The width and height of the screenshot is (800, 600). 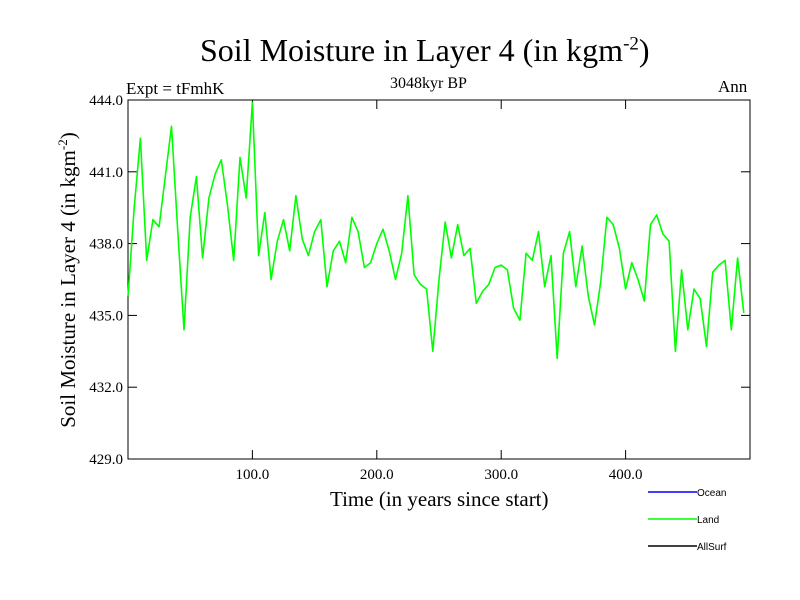 What do you see at coordinates (711, 493) in the screenshot?
I see `legend-label-ocean: Ocean` at bounding box center [711, 493].